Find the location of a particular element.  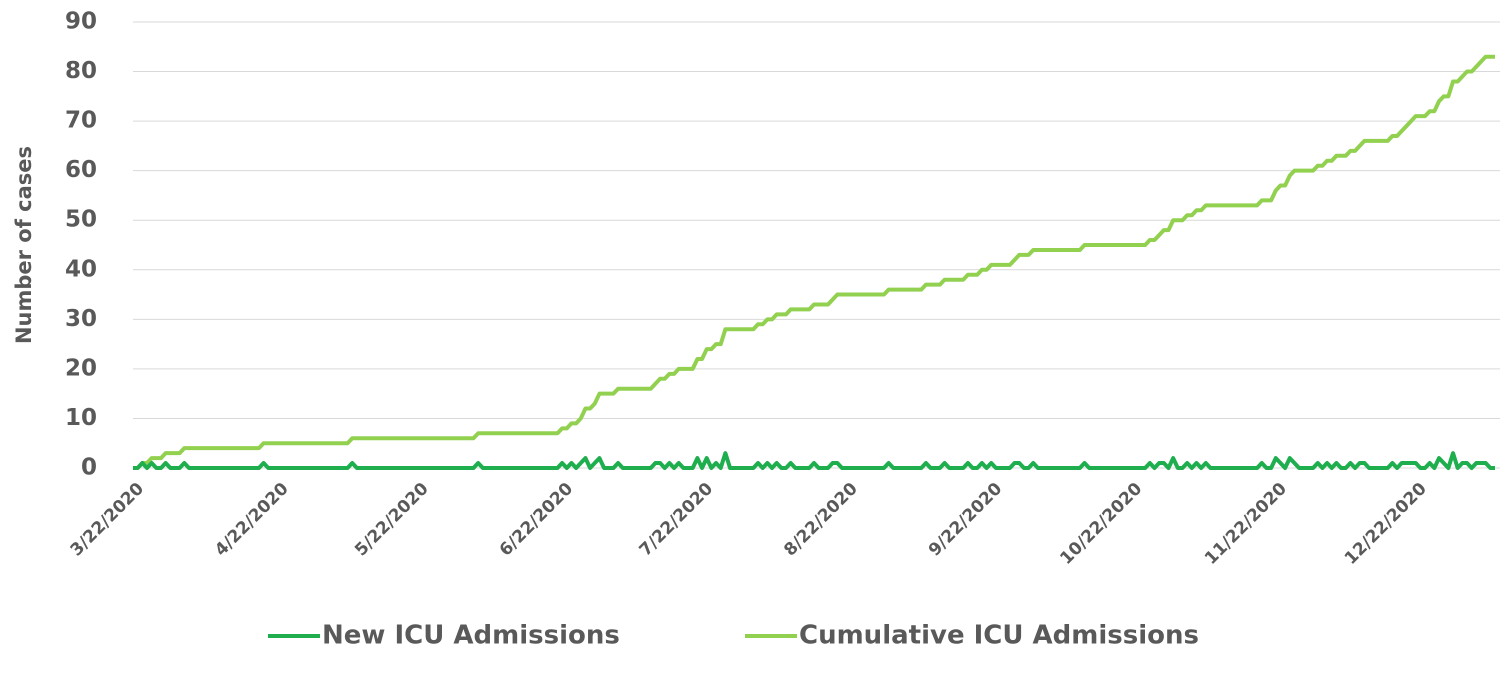

y-tick-label: 80 is located at coordinates (81, 71).